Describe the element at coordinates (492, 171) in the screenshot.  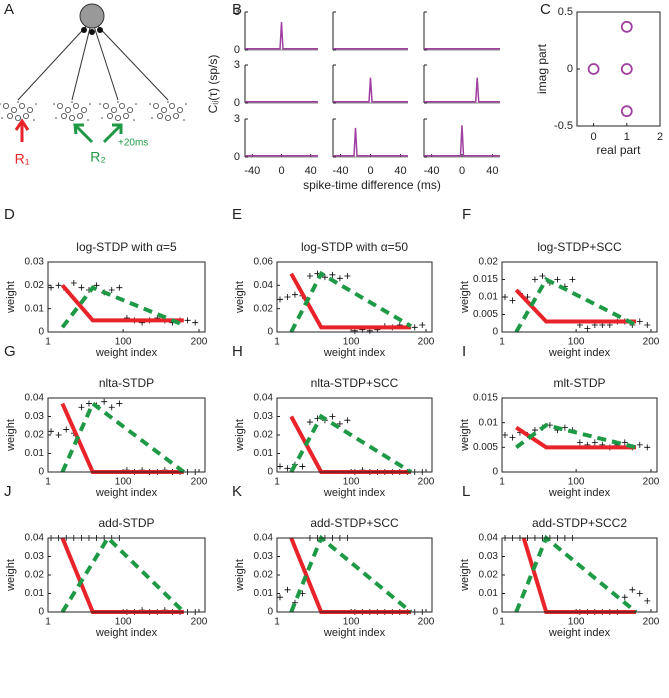
I see `x-tick-label: 40` at that location.